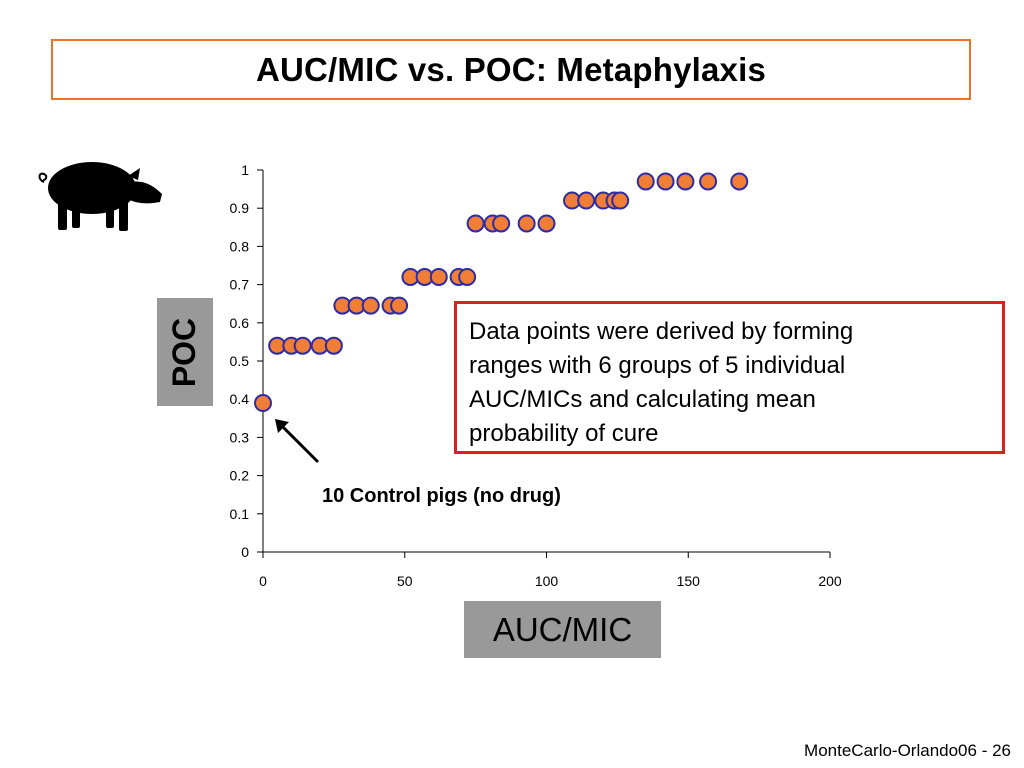 Image resolution: width=1024 pixels, height=768 pixels. What do you see at coordinates (240, 399) in the screenshot?
I see `y-tick-label: 0.4` at bounding box center [240, 399].